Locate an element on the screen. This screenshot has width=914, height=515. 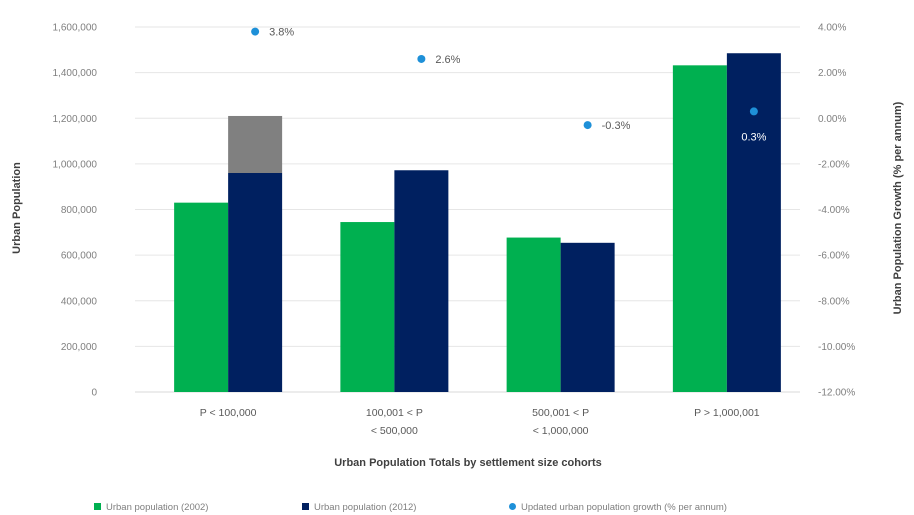
y2-tick-label: 0.00% is located at coordinates (832, 119).